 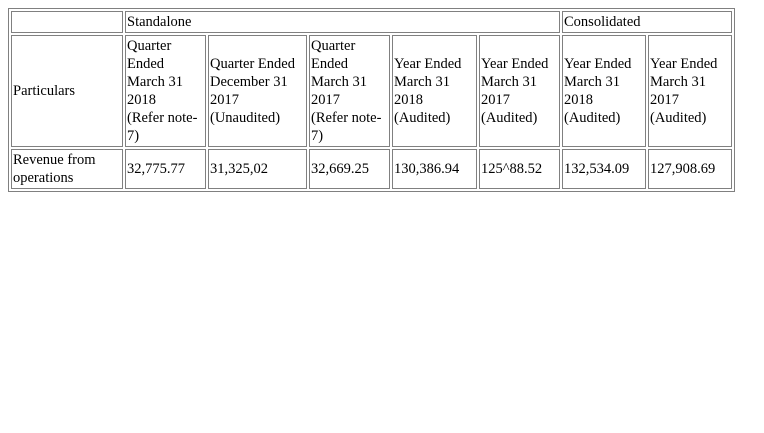 What do you see at coordinates (434, 169) in the screenshot?
I see `table-cell: 130,386.94` at bounding box center [434, 169].